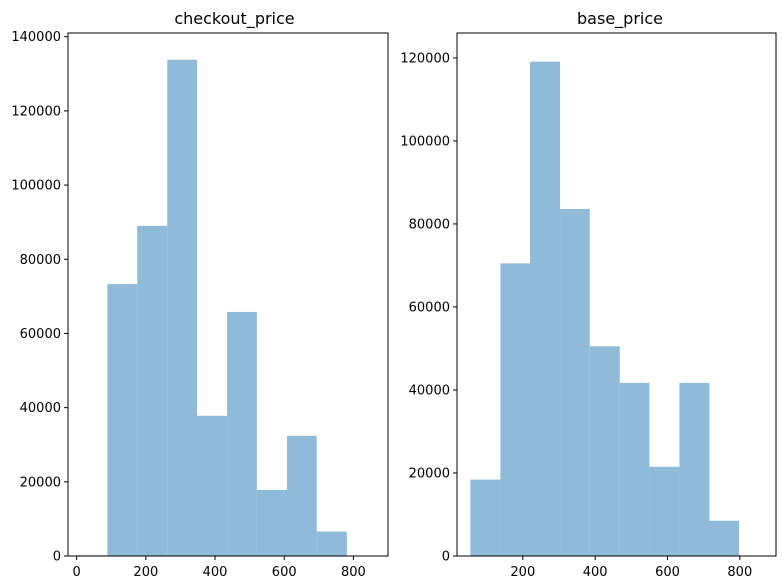 This screenshot has width=782, height=586. Describe the element at coordinates (40, 334) in the screenshot. I see `checkout-price-y-tick-label: 60000` at that location.